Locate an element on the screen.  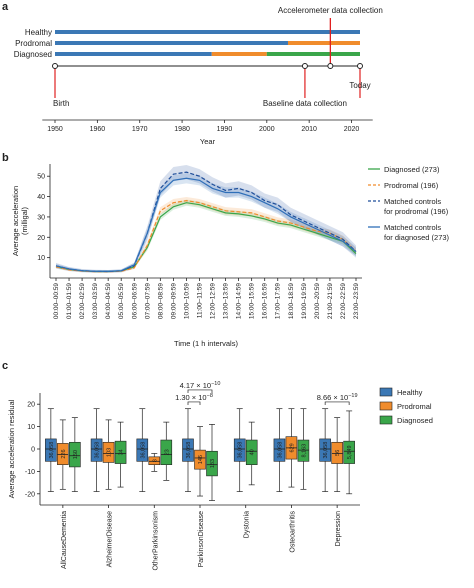
y-tick-label-3: 40 is located at coordinates (41, 197).